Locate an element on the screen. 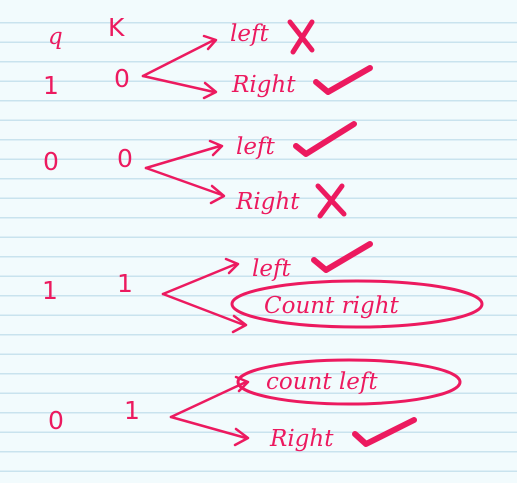 The width and height of the screenshot is (517, 483). row-2-k: 0 is located at coordinates (125, 158).